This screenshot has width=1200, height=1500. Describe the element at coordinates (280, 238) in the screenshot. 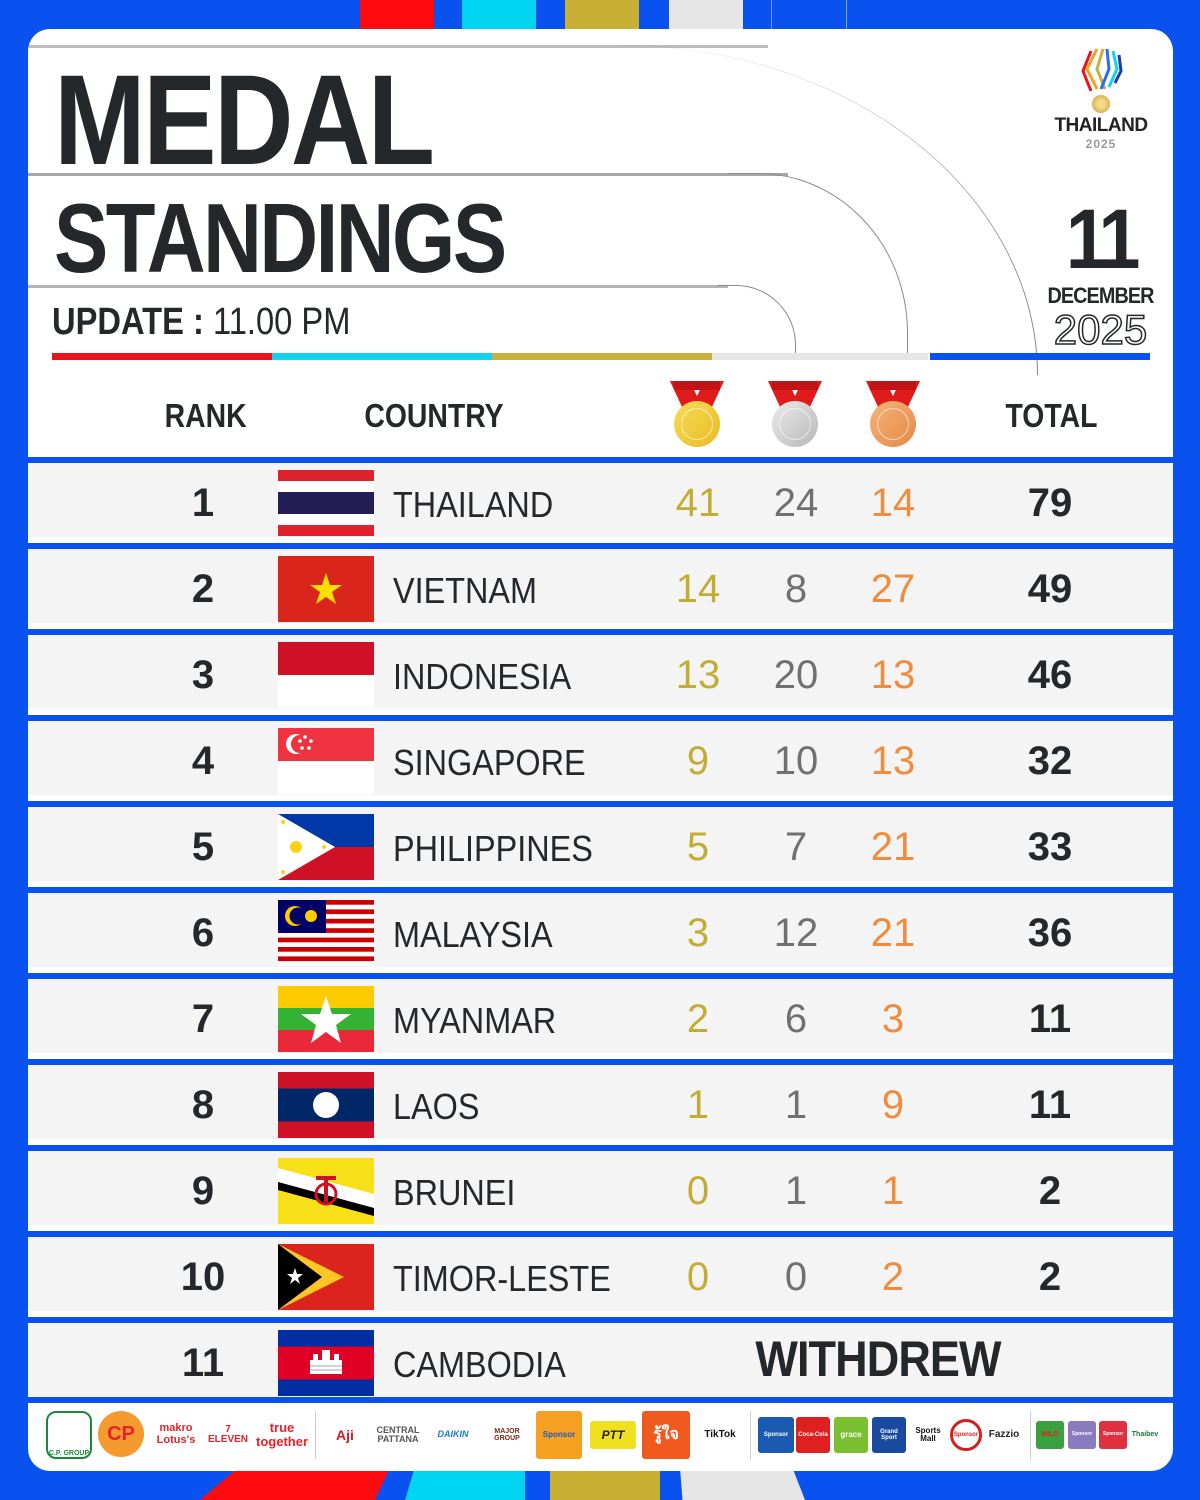

I see `page-title-line2: STANDINGS` at that location.